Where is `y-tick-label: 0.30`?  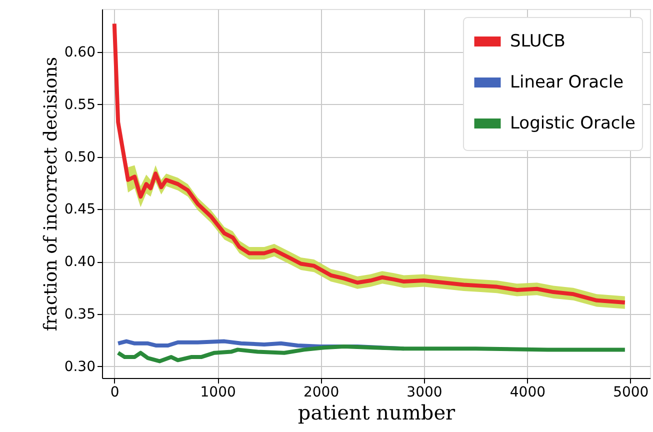 y-tick-label: 0.30 is located at coordinates (80, 366).